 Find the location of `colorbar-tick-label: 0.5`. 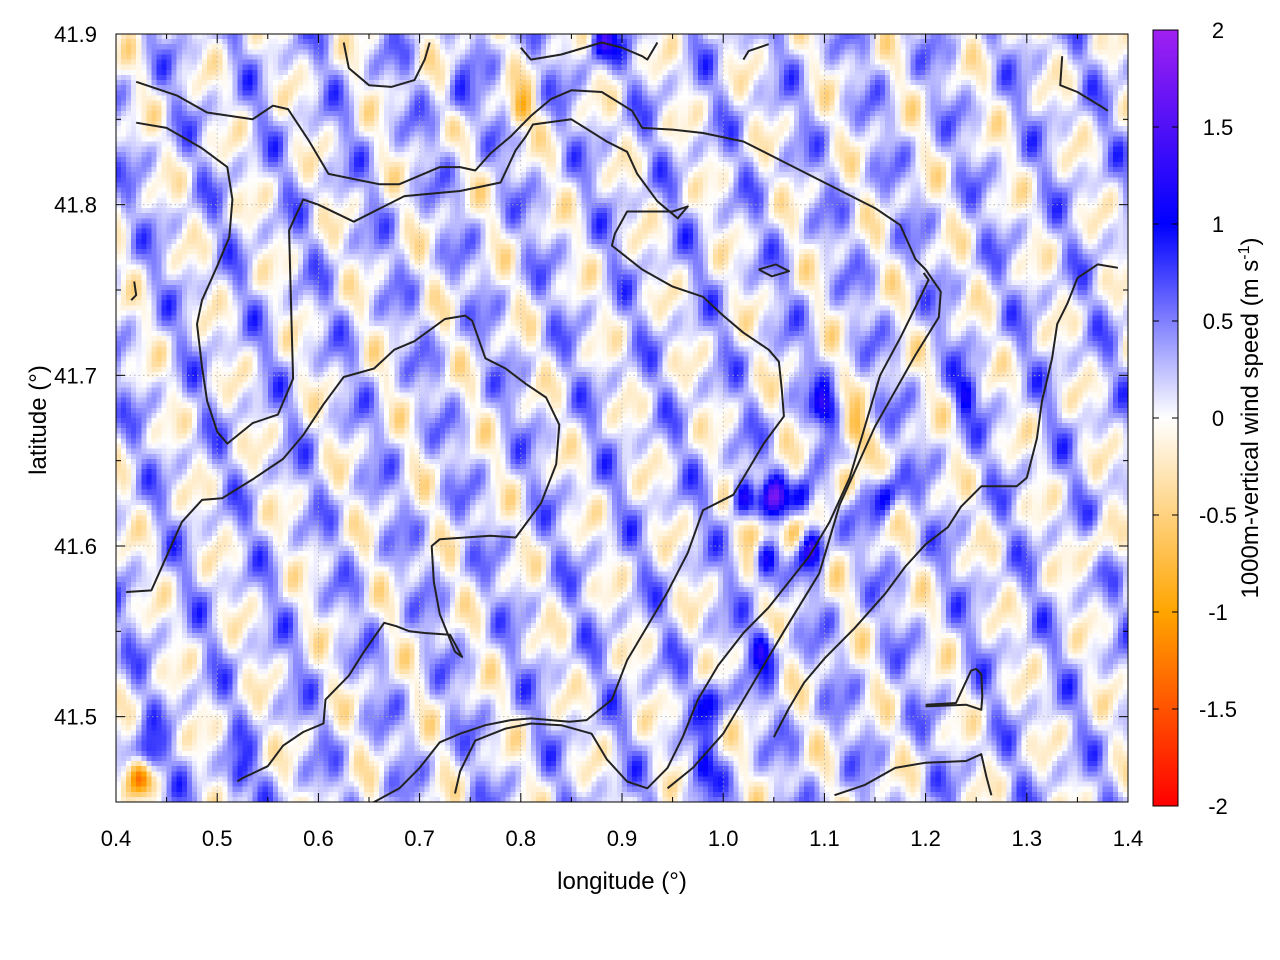

colorbar-tick-label: 0.5 is located at coordinates (1218, 321).